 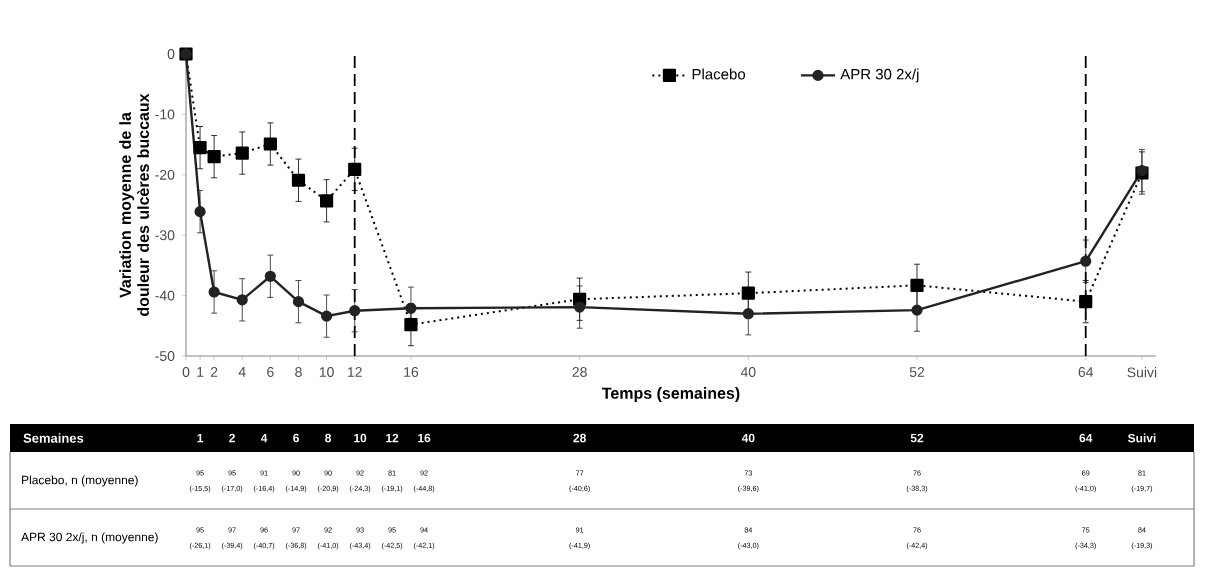 What do you see at coordinates (670, 394) in the screenshot?
I see `x-axis-title: Temps (semaines)` at bounding box center [670, 394].